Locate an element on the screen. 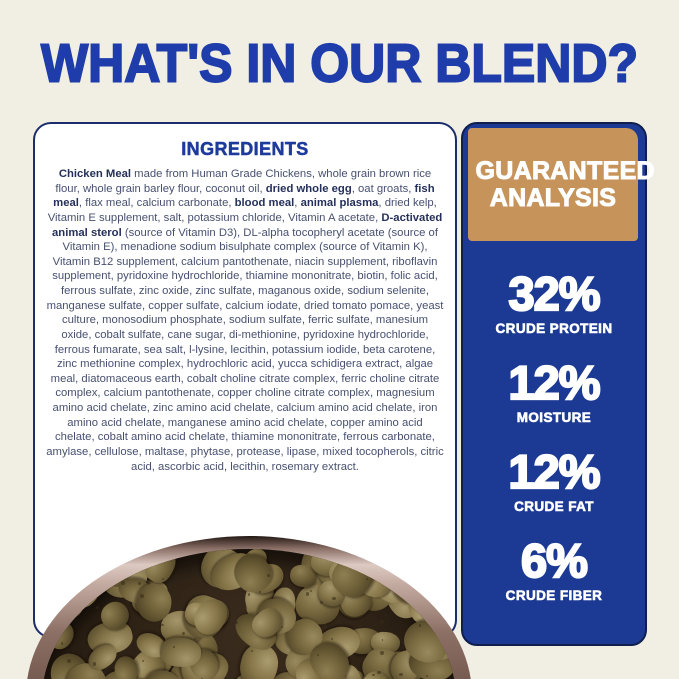 The image size is (679, 679). stat-label-crude-fiber: CRUDE FIBER is located at coordinates (554, 595).